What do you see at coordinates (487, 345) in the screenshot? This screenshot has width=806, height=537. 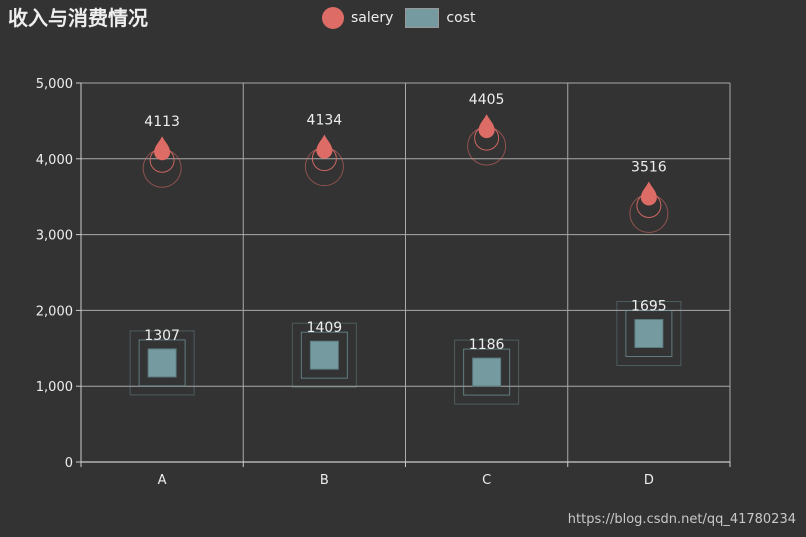 I see `cost-data-label: 1186` at bounding box center [487, 345].